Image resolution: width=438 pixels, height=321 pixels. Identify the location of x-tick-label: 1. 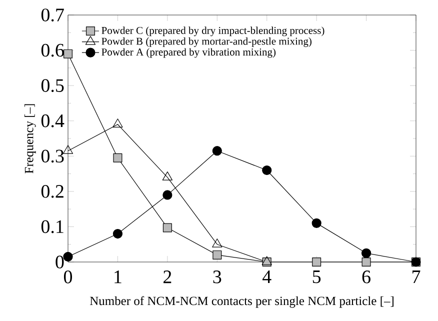
(118, 277).